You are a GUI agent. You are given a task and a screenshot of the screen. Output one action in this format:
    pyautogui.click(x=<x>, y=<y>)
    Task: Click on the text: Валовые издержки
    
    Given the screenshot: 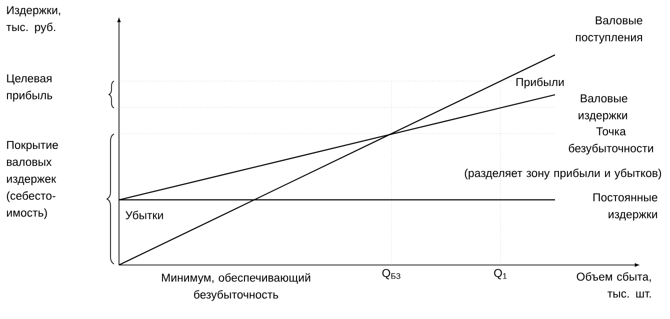 What is the action you would take?
    pyautogui.click(x=603, y=108)
    